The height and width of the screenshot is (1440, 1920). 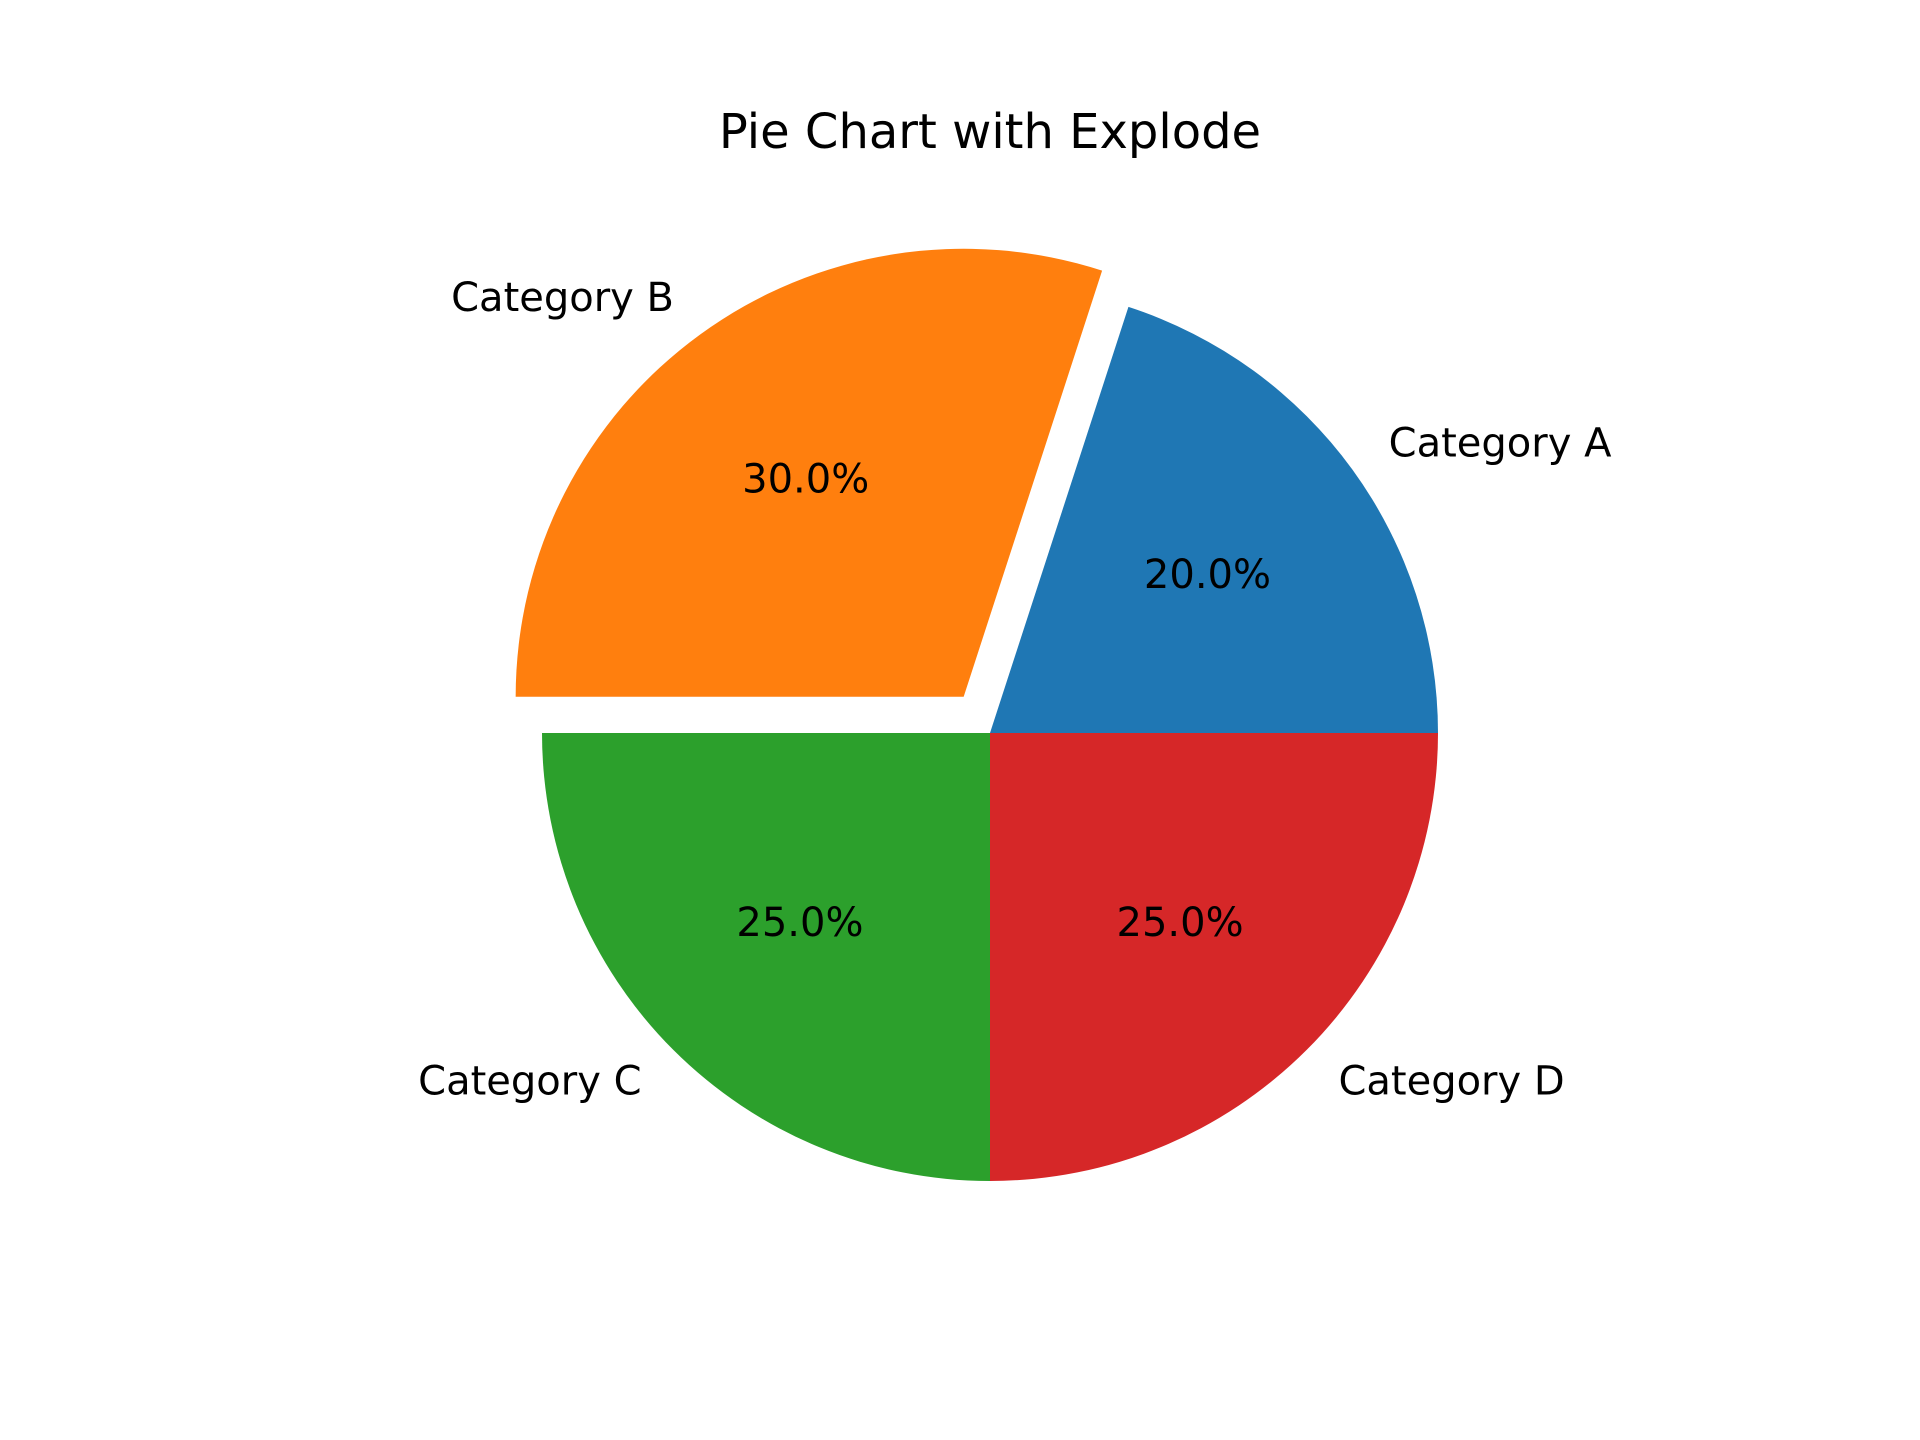 I want to click on percent-label-category-d: 25.0%, so click(x=1180, y=923).